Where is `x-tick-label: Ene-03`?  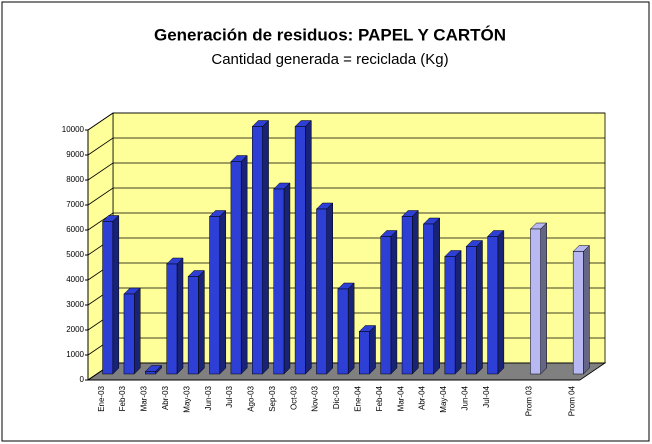 x-tick-label: Ene-03 is located at coordinates (101, 398).